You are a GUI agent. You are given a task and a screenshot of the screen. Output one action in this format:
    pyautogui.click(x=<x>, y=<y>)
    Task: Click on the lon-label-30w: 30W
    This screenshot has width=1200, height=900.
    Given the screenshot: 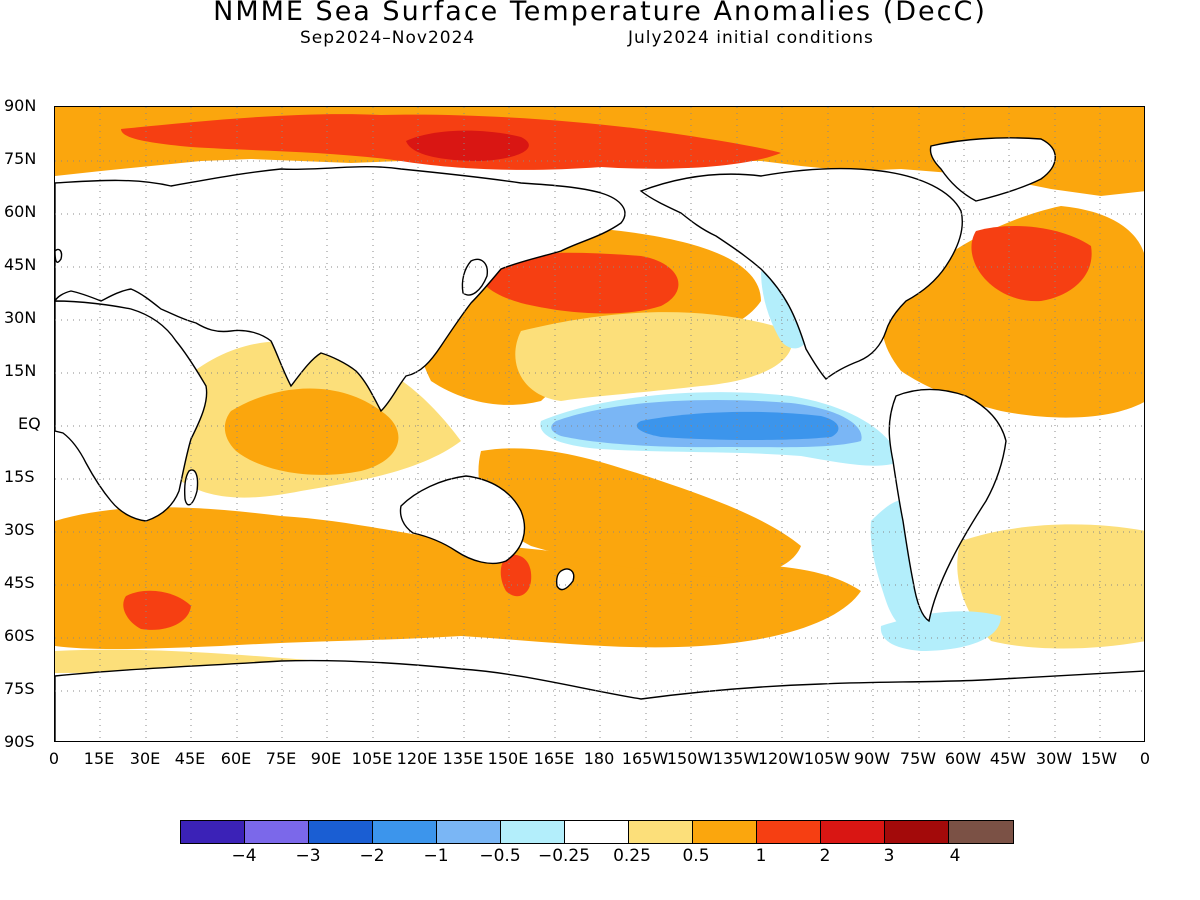 What is the action you would take?
    pyautogui.click(x=1054, y=758)
    